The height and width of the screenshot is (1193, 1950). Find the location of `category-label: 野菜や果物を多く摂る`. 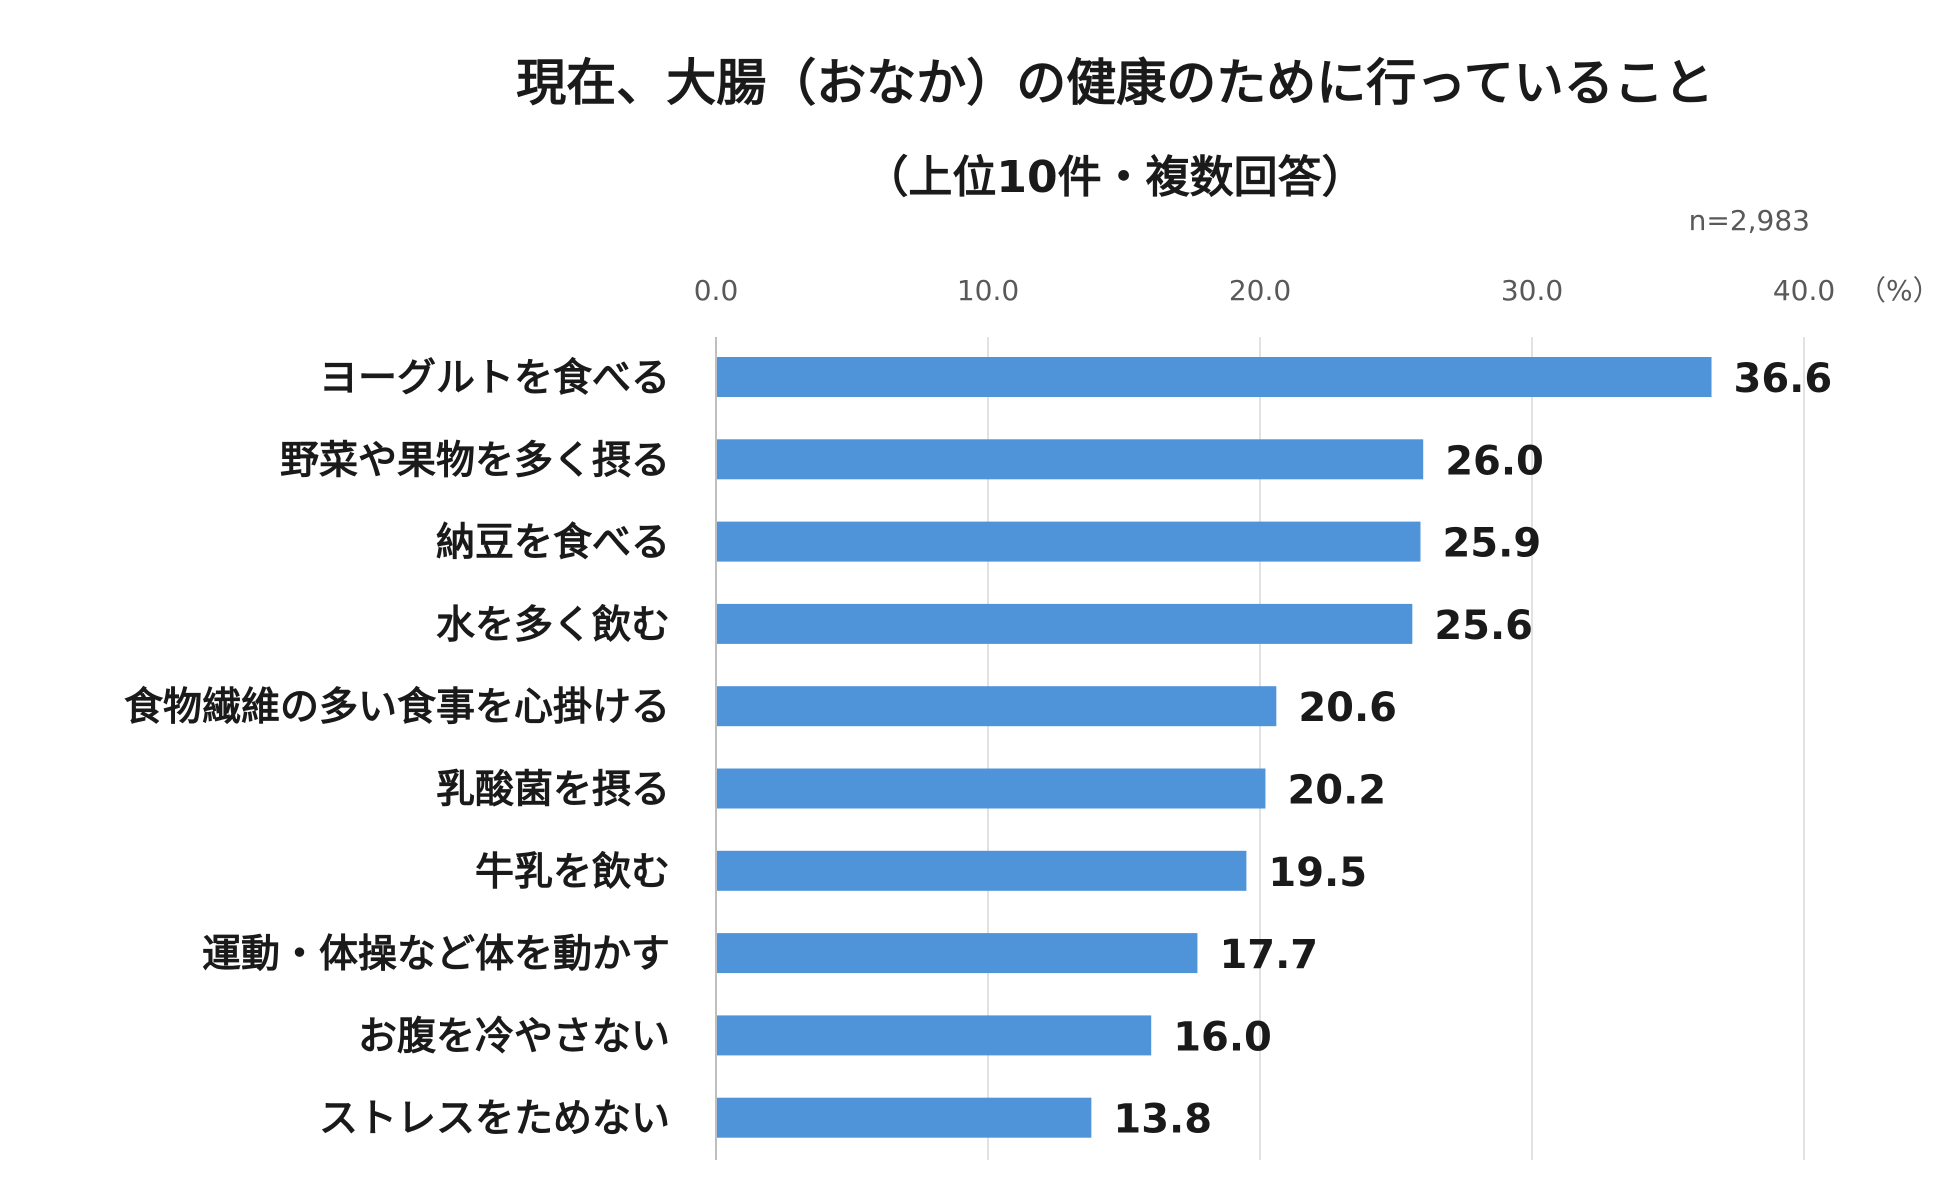

category-label: 野菜や果物を多く摂る is located at coordinates (475, 460).